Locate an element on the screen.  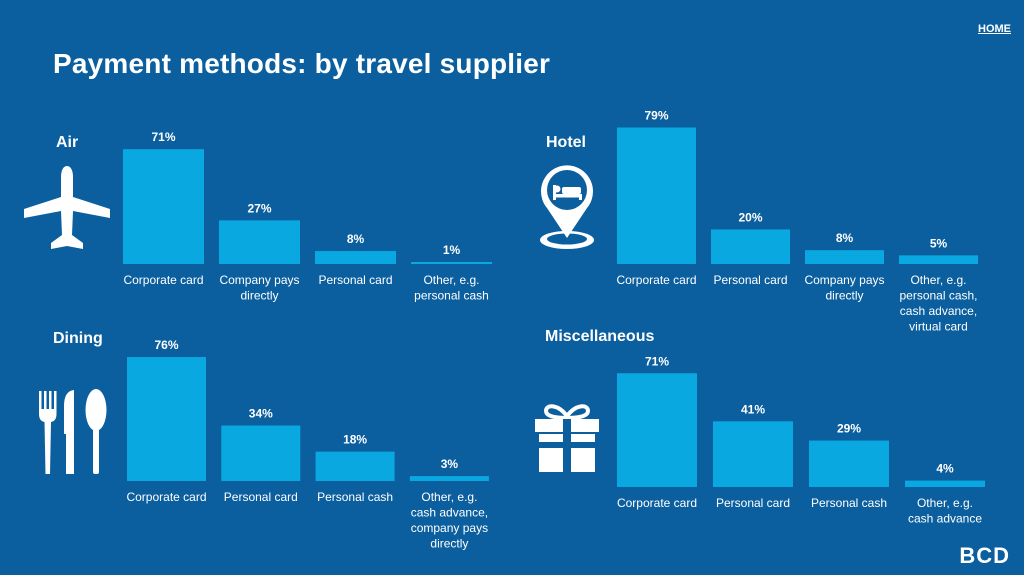
air-bar-company-pays-directly is located at coordinates (259, 242).